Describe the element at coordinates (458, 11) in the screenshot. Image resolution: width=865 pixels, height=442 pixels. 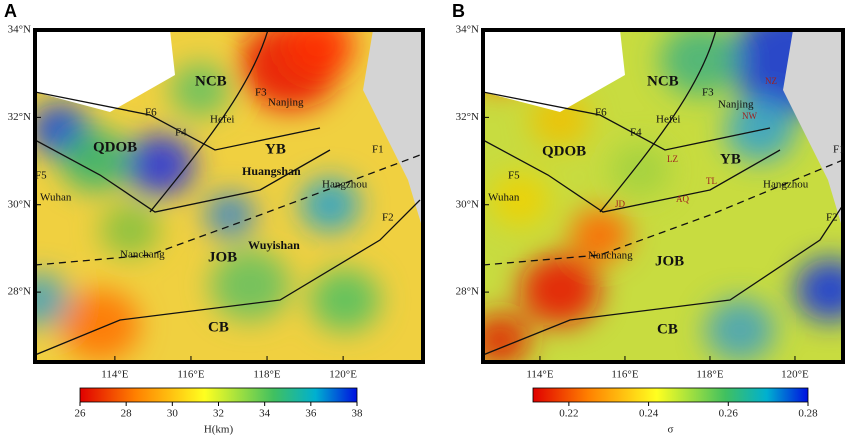
I see `panel-label: B` at that location.